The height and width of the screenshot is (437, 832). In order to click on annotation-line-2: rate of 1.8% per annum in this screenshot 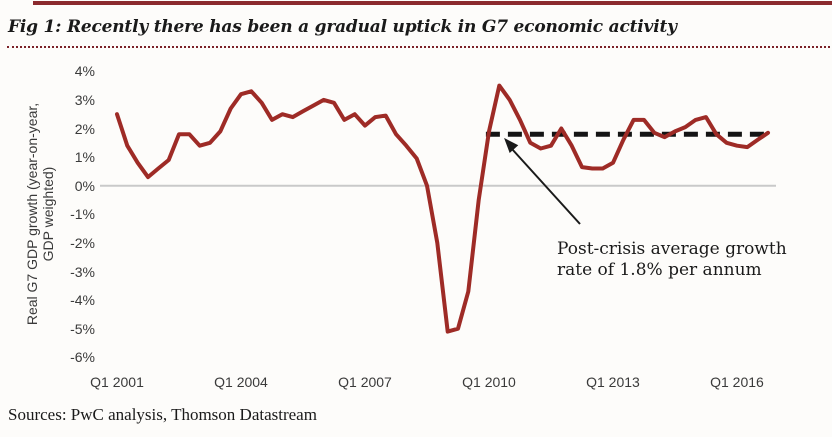, I will do `click(659, 270)`.